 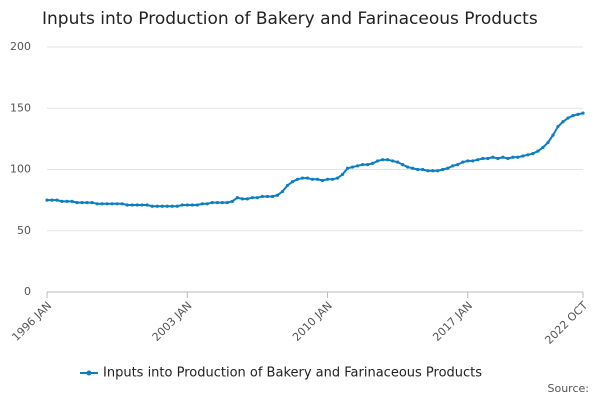 What do you see at coordinates (20, 169) in the screenshot?
I see `y-tick-label: 100` at bounding box center [20, 169].